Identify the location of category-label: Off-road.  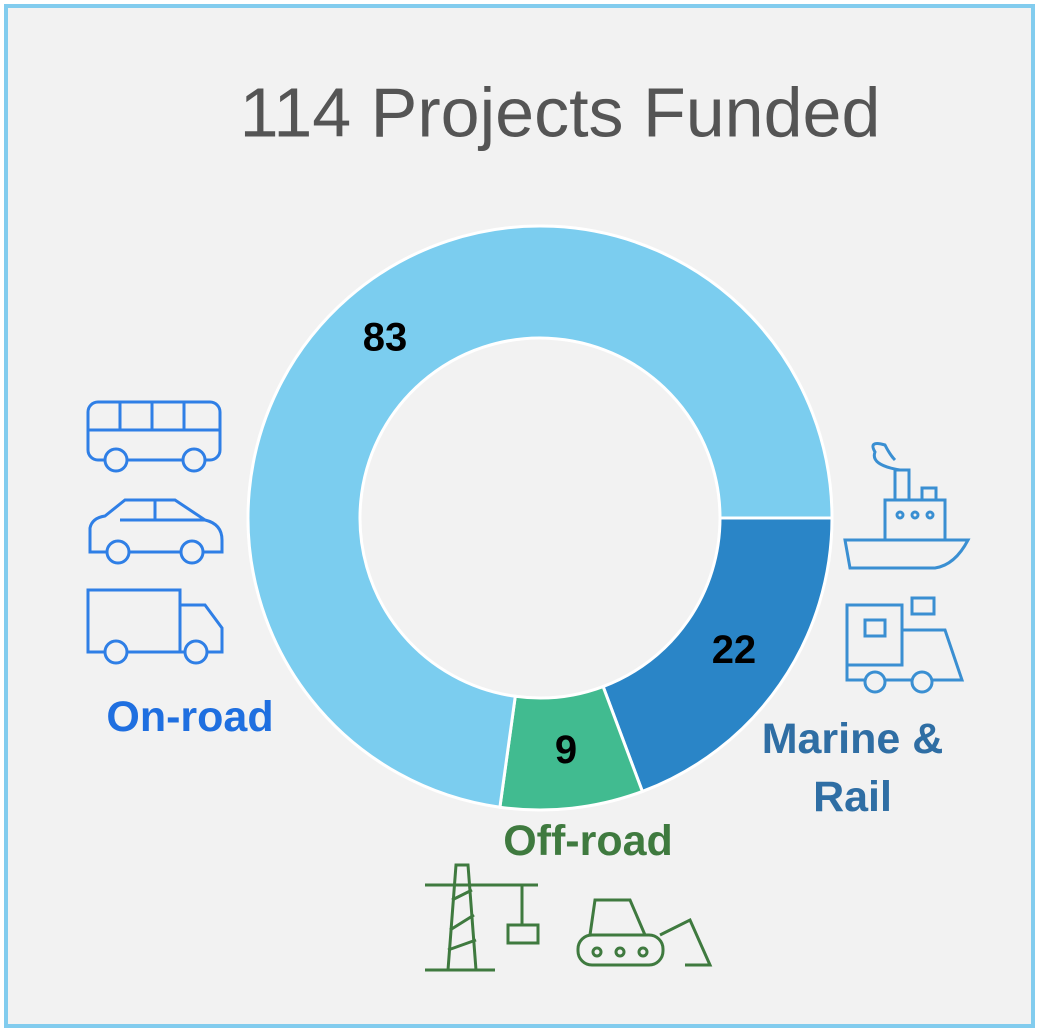
(588, 841).